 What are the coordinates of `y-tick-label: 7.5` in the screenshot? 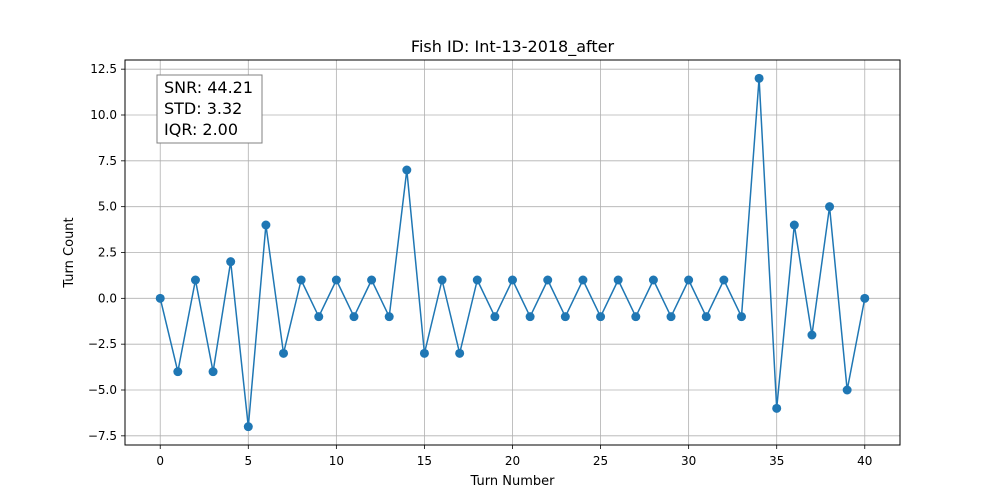 It's located at (107, 161).